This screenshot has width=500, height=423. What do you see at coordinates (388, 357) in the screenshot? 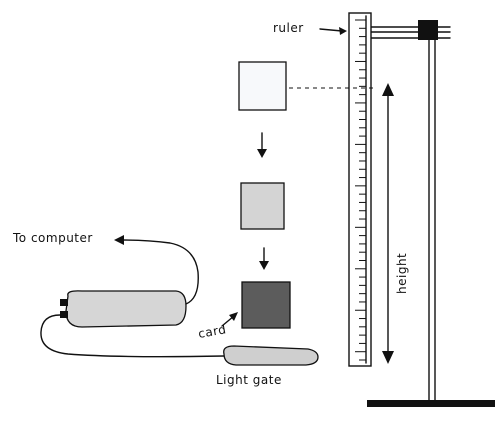
I see `height-arrowhead-bottom` at bounding box center [388, 357].